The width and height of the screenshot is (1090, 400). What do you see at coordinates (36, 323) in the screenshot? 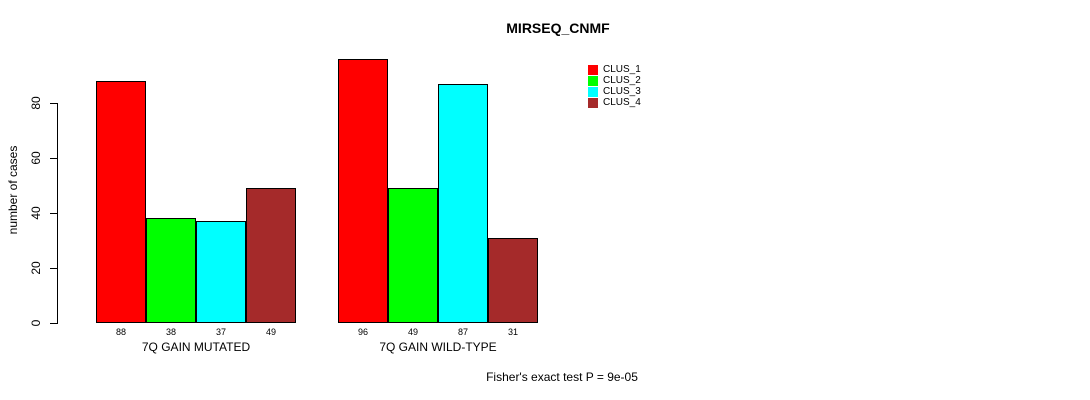
I see `y-tick-label: 0` at bounding box center [36, 323].